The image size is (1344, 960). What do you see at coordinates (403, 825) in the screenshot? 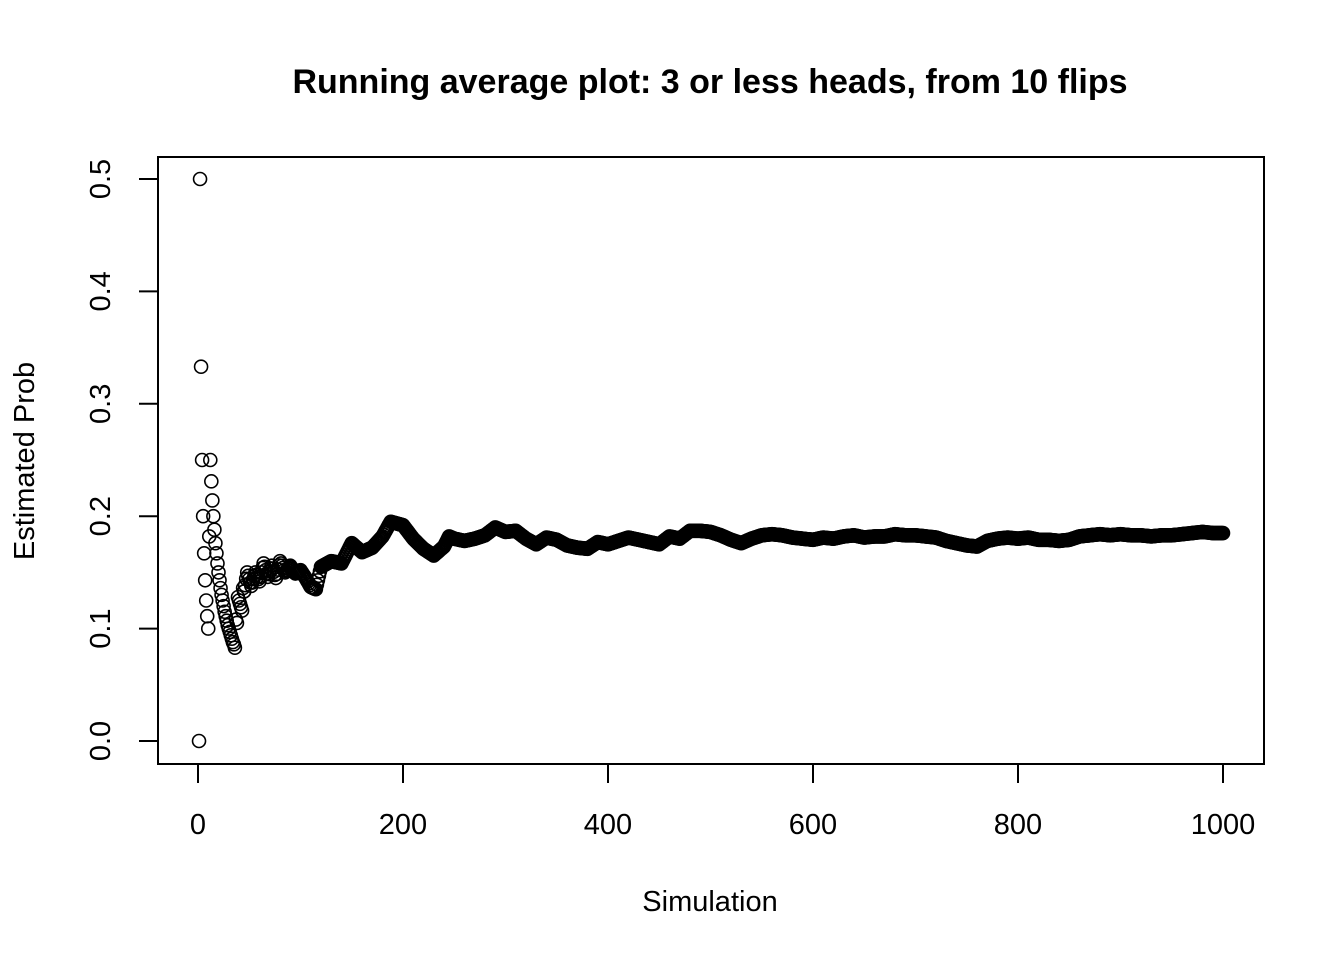
I see `x-tick-label: 200` at bounding box center [403, 825].